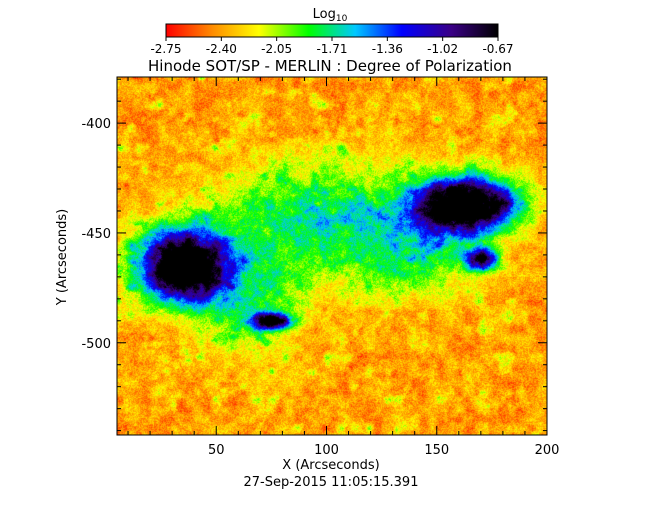 This screenshot has height=516, width=664. I want to click on x-tick-label: 50, so click(216, 450).